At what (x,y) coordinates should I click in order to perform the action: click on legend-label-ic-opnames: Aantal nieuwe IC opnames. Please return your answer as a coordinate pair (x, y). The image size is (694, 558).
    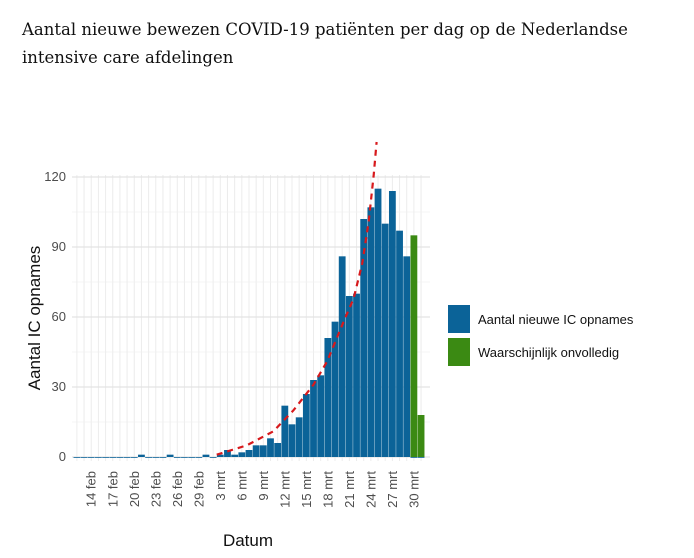
    Looking at the image, I should click on (556, 319).